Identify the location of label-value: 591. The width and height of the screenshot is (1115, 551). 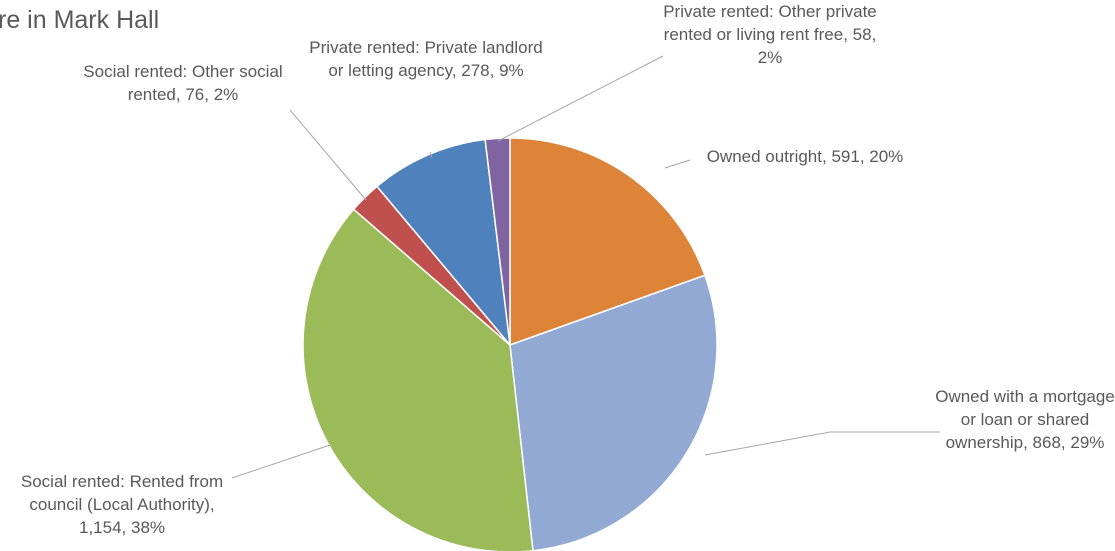
(845, 156).